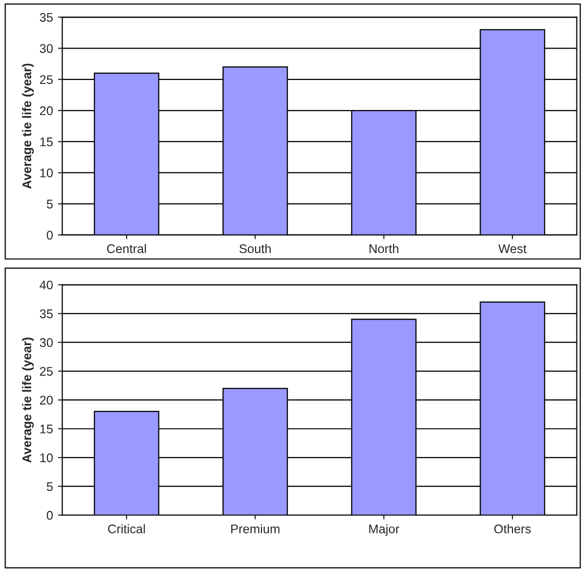 This screenshot has height=573, width=582. Describe the element at coordinates (46, 285) in the screenshot. I see `y-tick-label: 40` at that location.